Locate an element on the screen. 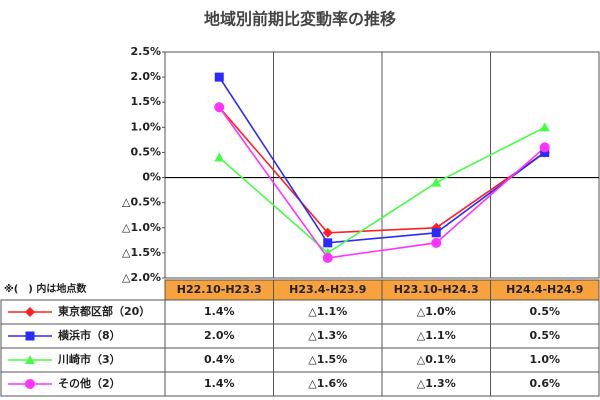 The height and width of the screenshot is (400, 600). note: ※( ) 内は地点数 is located at coordinates (45, 288).